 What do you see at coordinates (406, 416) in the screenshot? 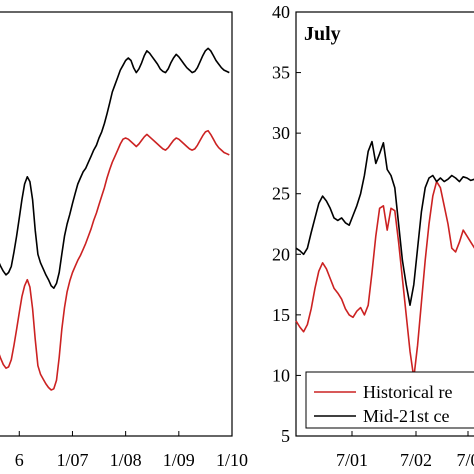
I see `legend-label-mid-21st: Mid-21st ce` at bounding box center [406, 416].